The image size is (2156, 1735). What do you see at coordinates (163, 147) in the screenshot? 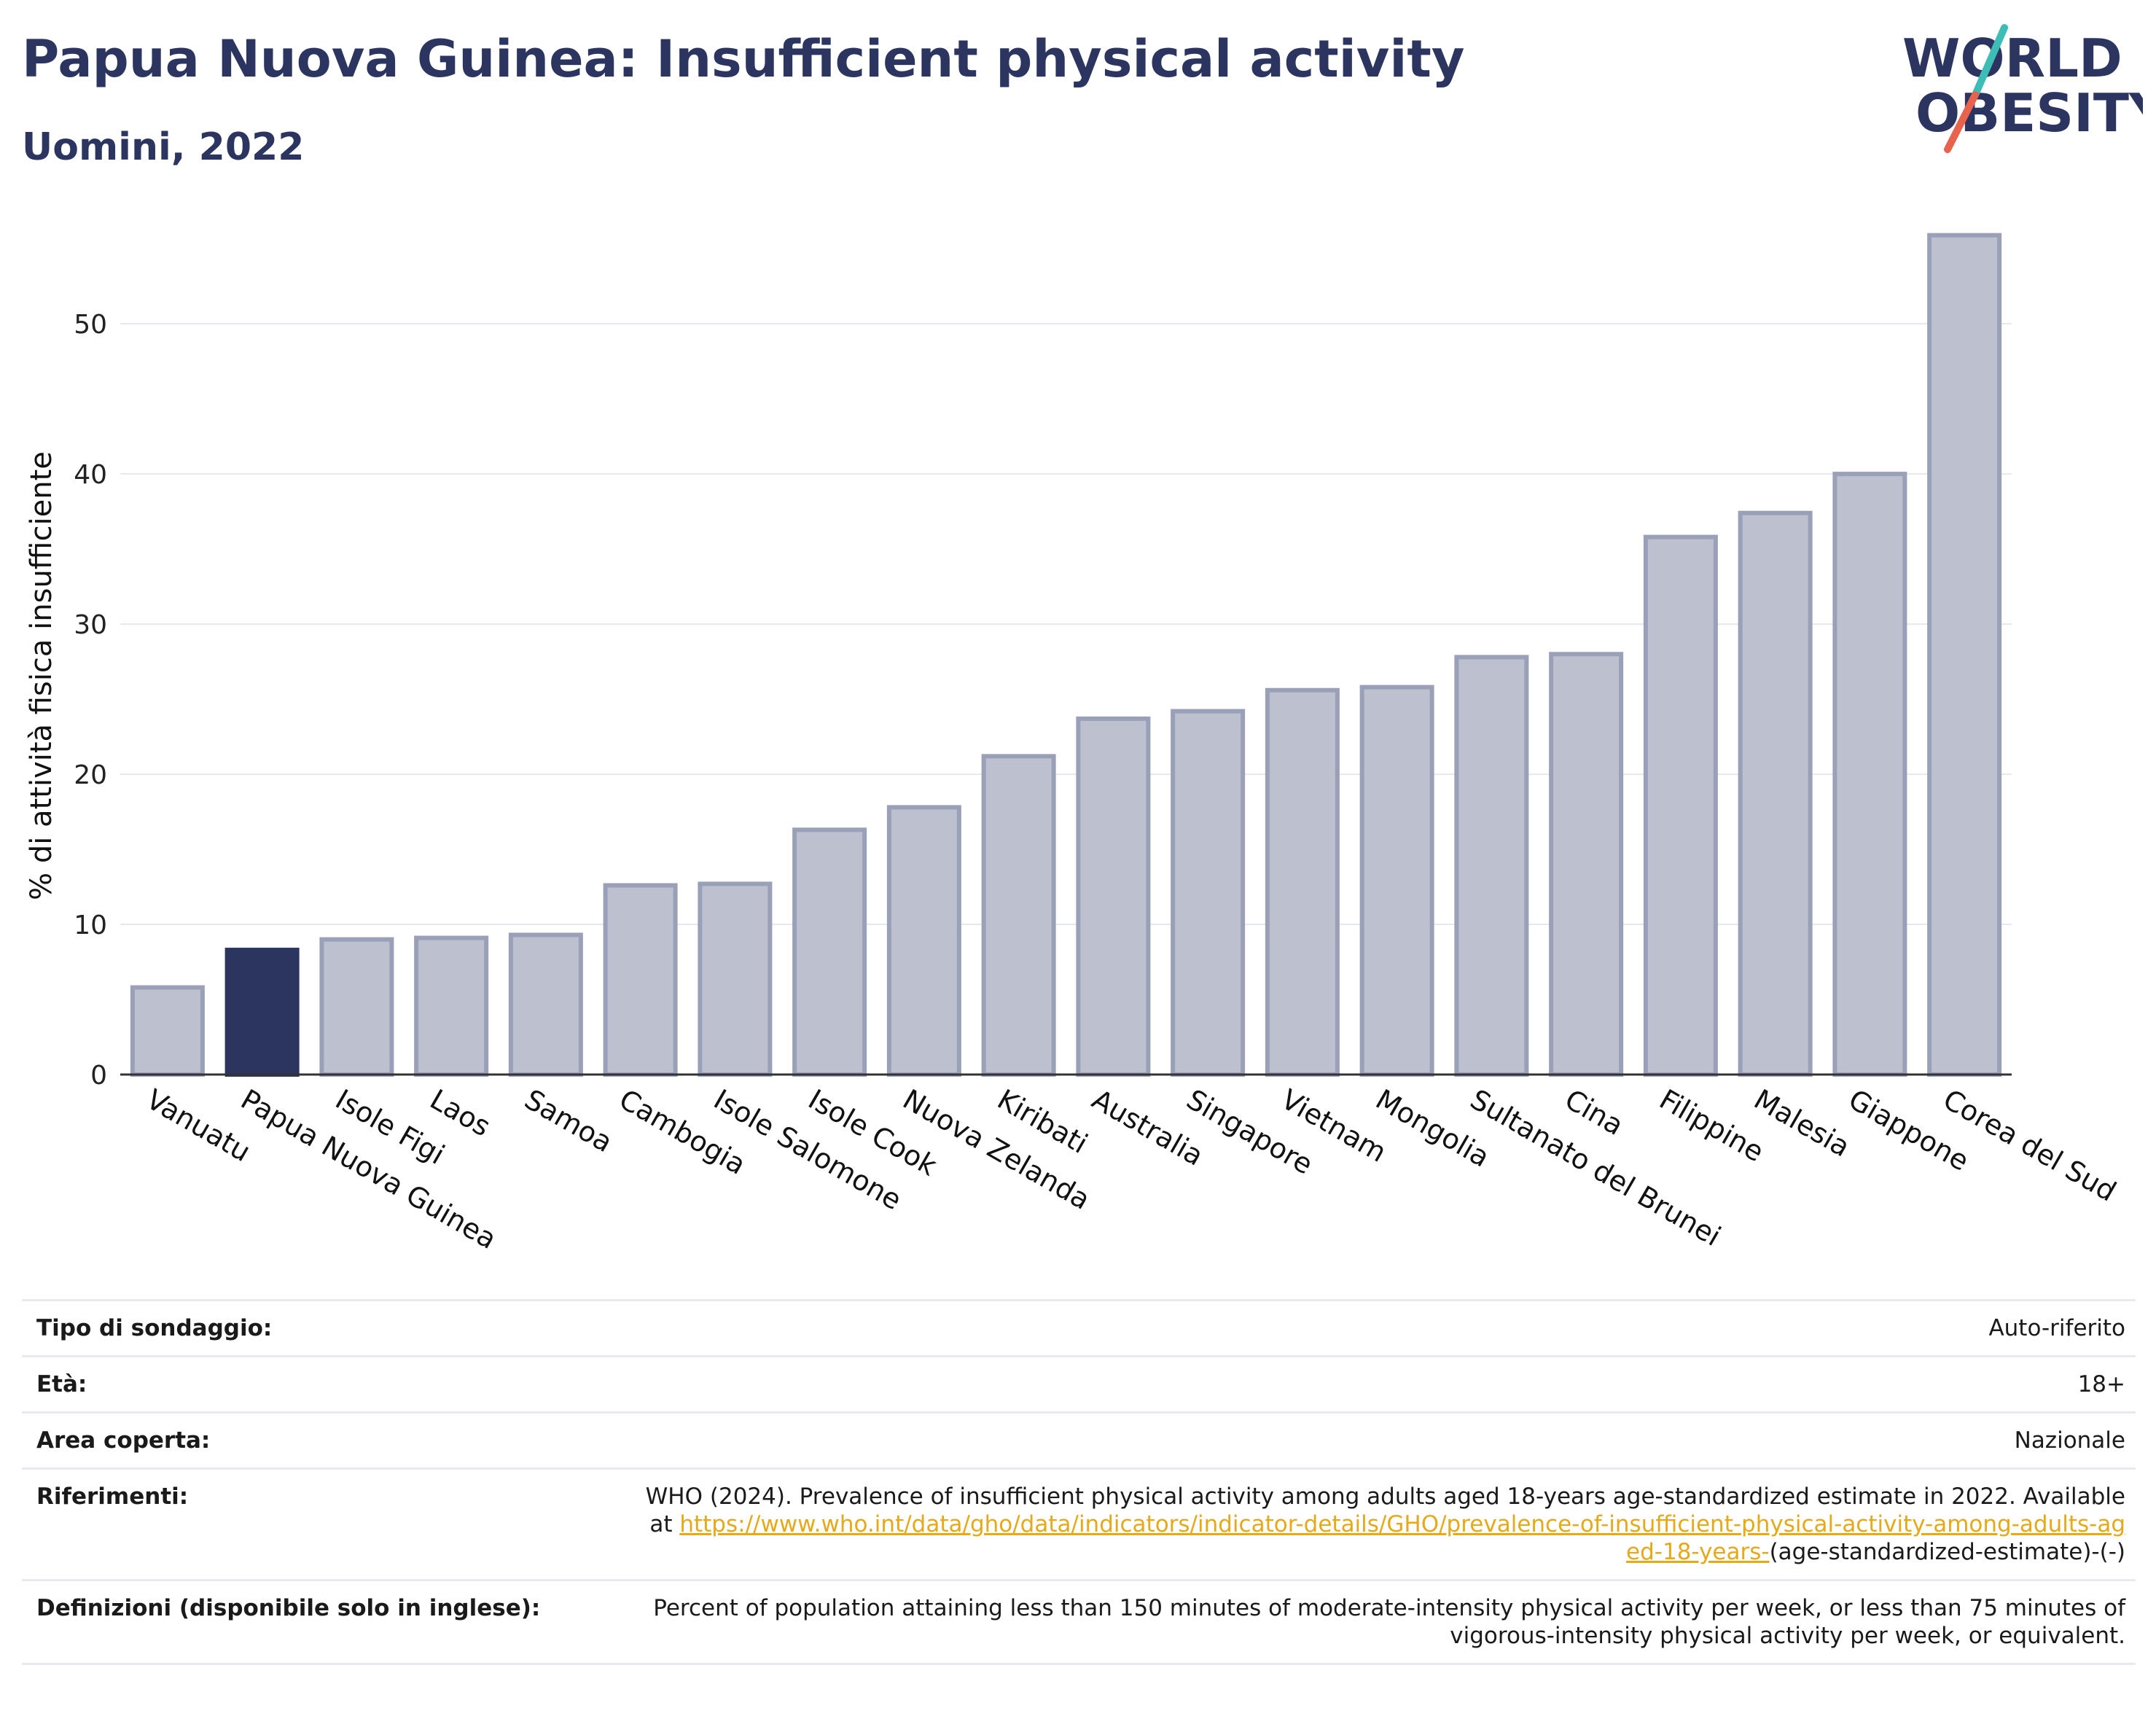
I see `page-subtitle: Uomini, 2022` at bounding box center [163, 147].